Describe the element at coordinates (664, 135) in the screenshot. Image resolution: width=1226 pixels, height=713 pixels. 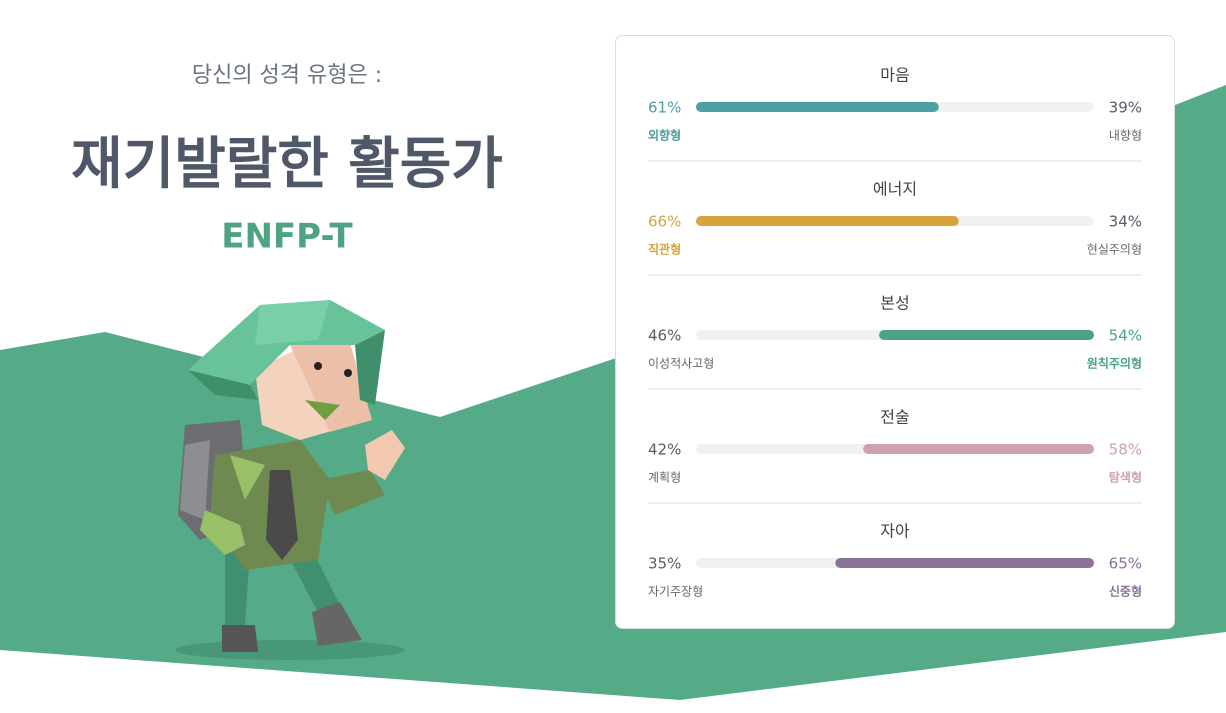
I see `left-trait: 외향형` at that location.